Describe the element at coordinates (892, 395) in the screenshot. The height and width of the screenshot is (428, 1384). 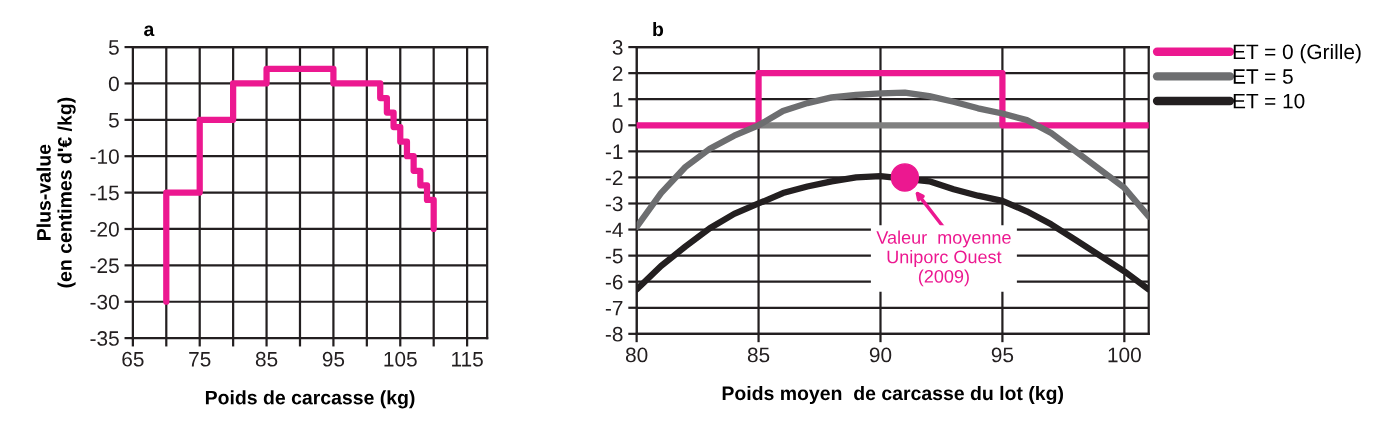
I see `x-axis-title: Poids moyen de carcasse du lot (kg)` at that location.